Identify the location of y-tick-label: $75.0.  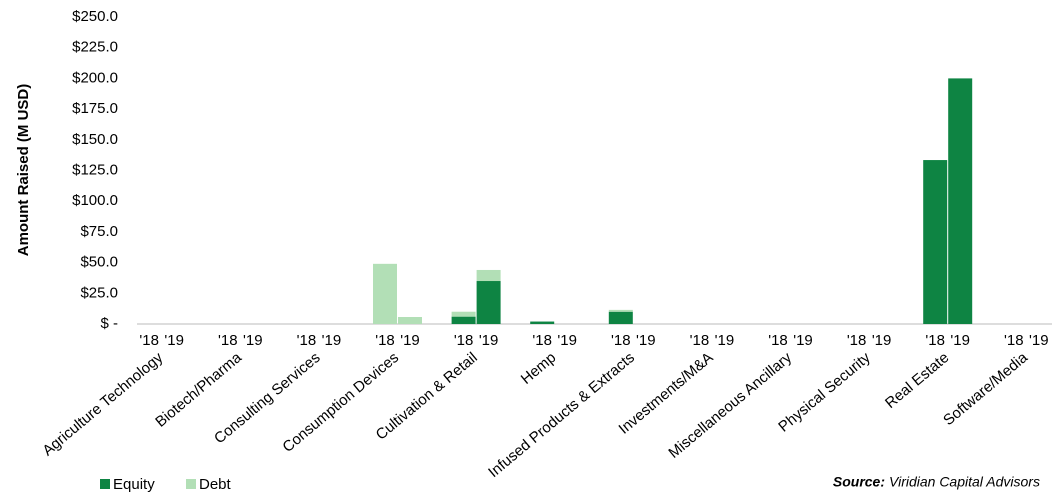
(99, 231).